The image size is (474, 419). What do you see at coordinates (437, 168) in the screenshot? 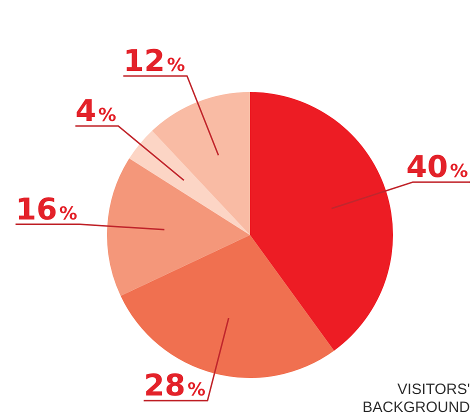
I see `data-label: 40%` at bounding box center [437, 168].